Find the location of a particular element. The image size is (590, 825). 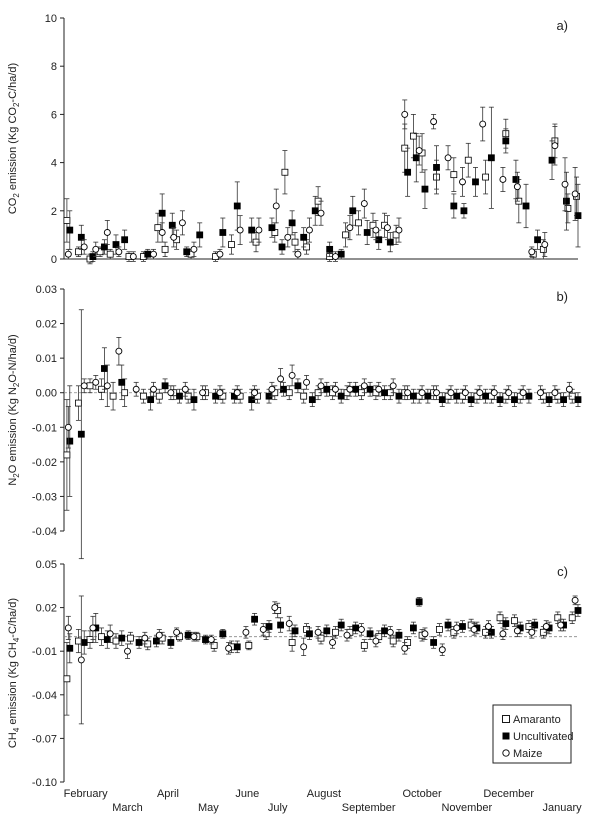

y-tick-label: 0.02 is located at coordinates (46, 325).